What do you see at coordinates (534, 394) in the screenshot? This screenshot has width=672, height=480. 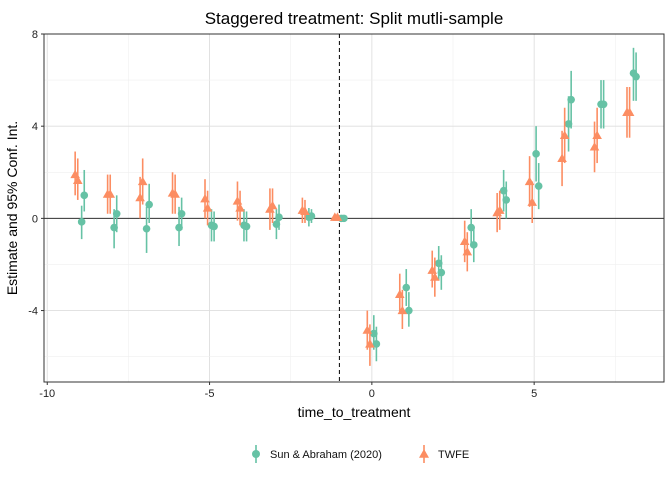 I see `x-tick-label: 5` at bounding box center [534, 394].